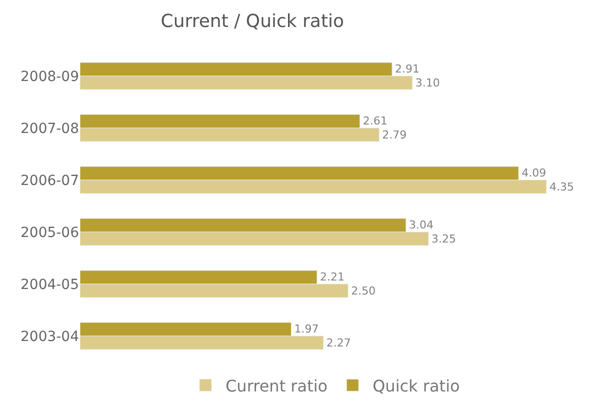 This screenshot has height=414, width=601. I want to click on data-label: 3.10, so click(427, 83).